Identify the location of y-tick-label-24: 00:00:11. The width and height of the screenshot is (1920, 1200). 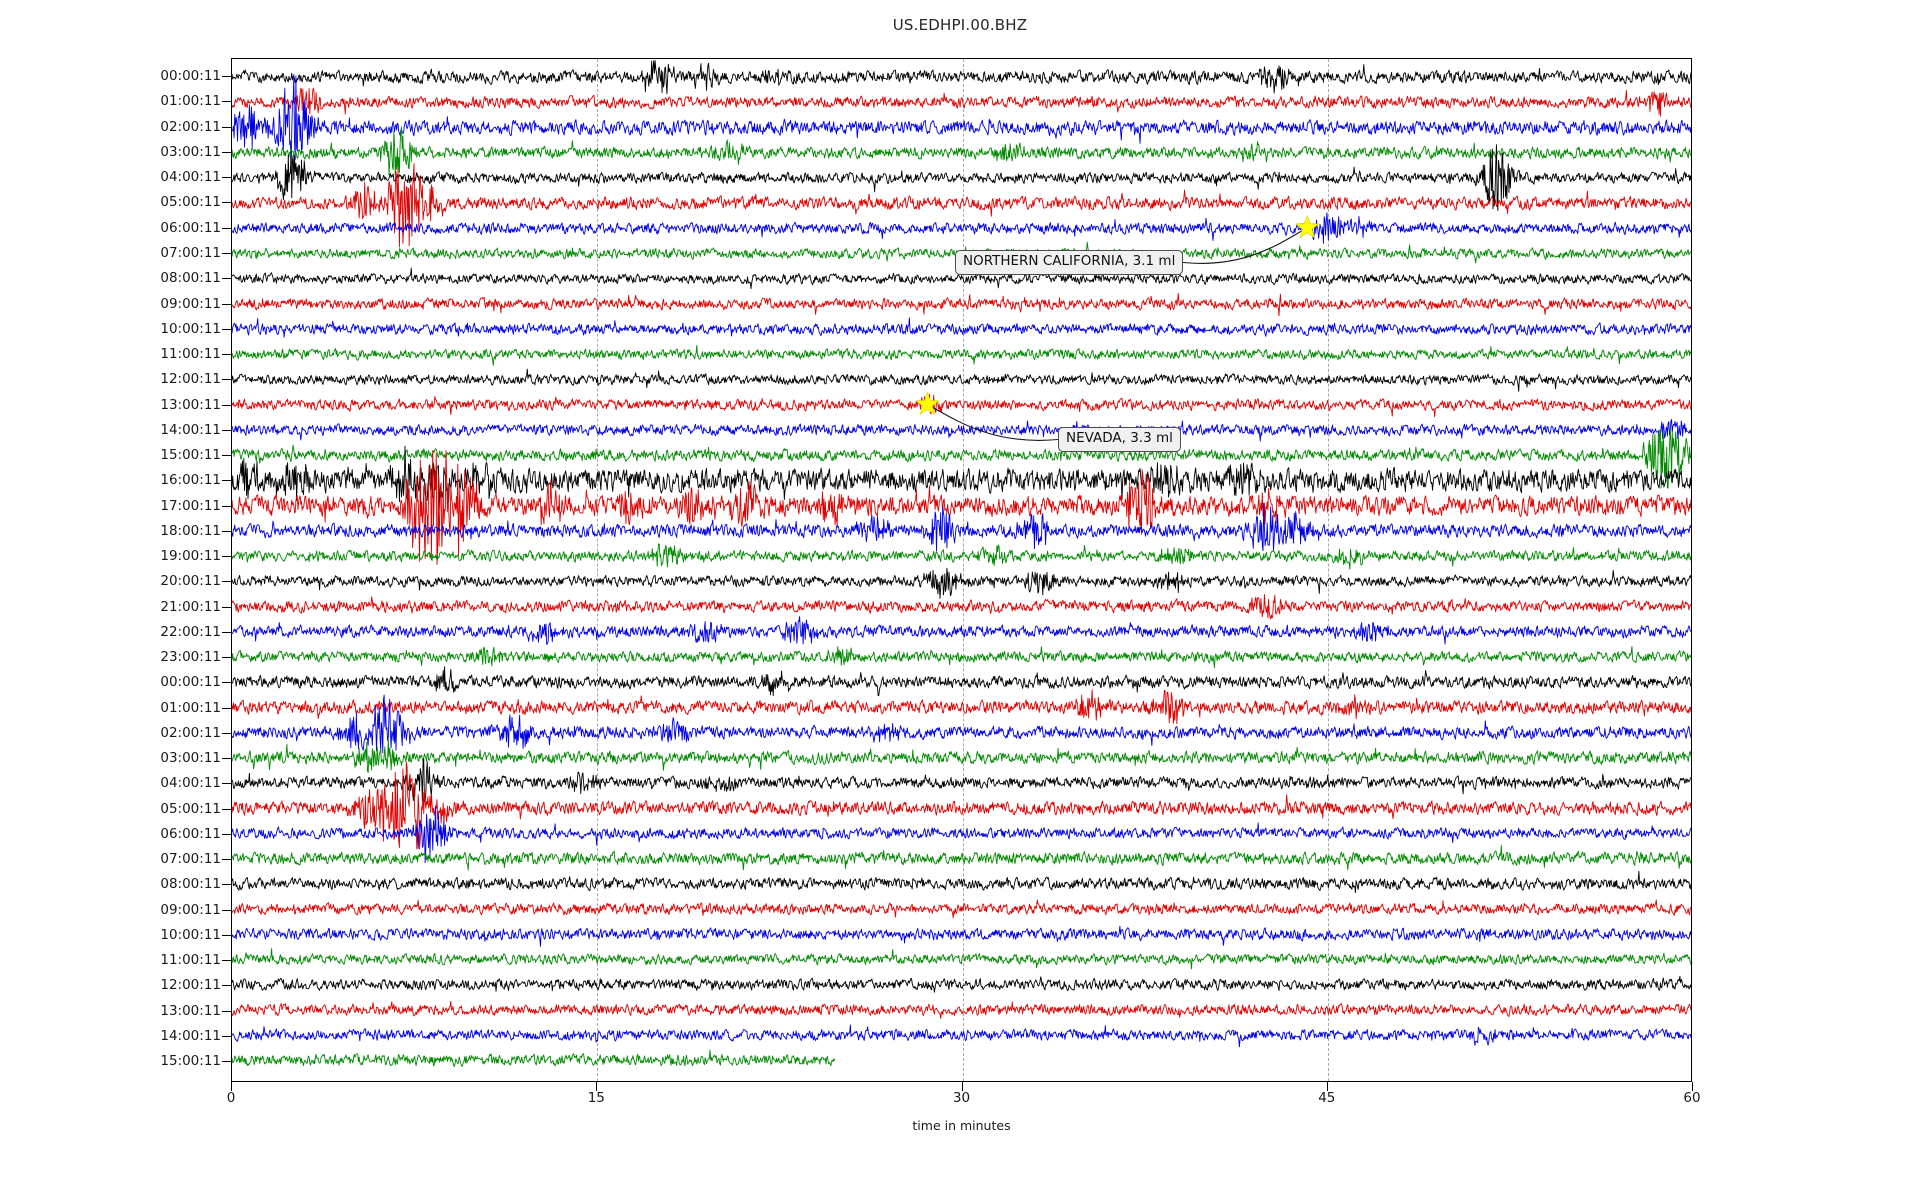
(190, 682).